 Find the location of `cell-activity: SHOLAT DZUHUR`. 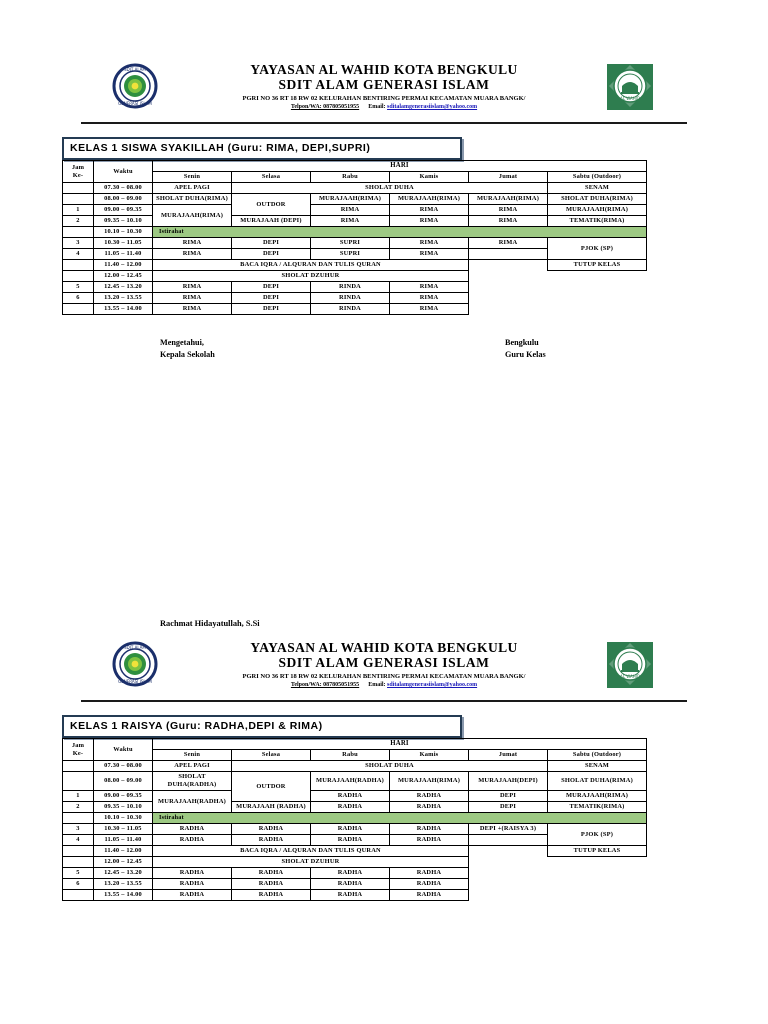

cell-activity: SHOLAT DZUHUR is located at coordinates (310, 862).